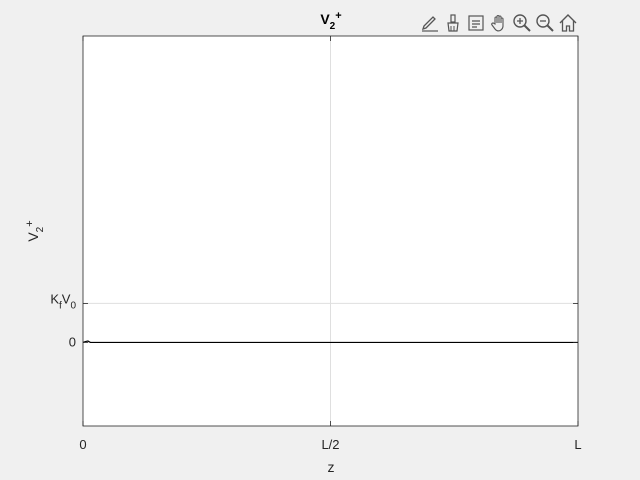 This screenshot has height=480, width=640. I want to click on chart-title: V2+, so click(330, 21).